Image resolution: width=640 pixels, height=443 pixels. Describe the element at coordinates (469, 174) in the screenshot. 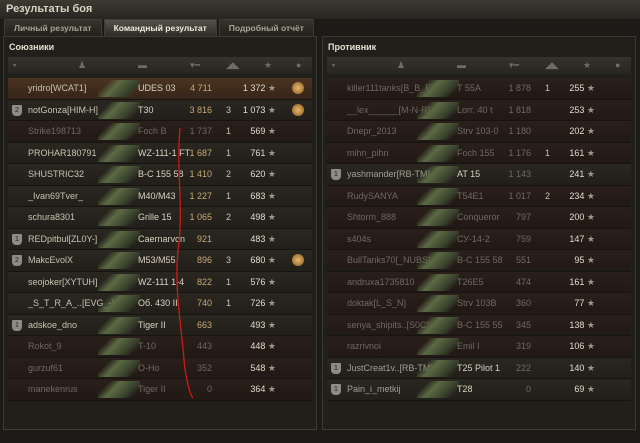

I see `tank-name: AT 15` at that location.